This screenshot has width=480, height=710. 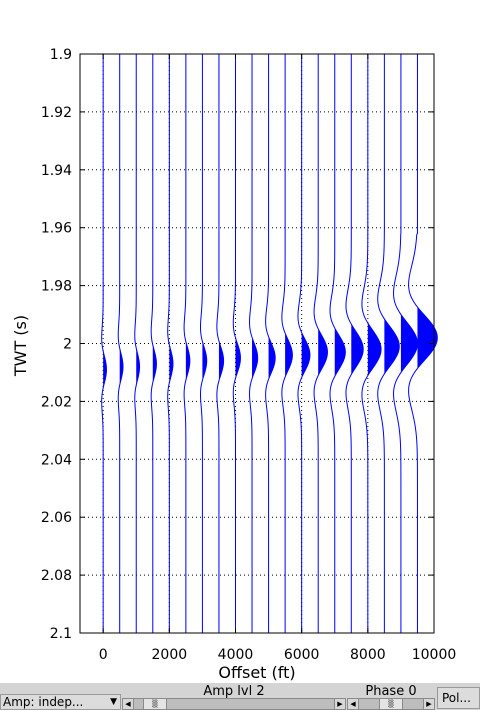 I want to click on y-tick-label: 1.96, so click(x=56, y=229).